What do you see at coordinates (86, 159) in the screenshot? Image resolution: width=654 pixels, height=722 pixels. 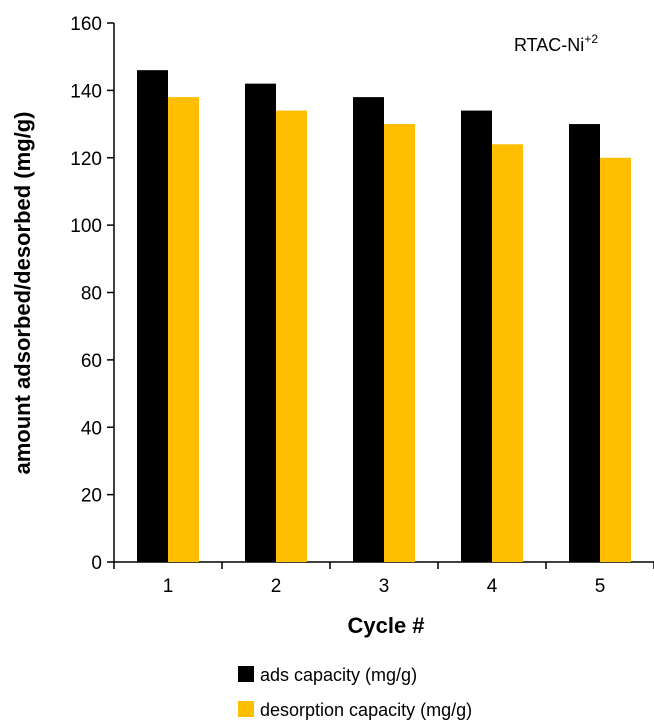 I see `y-tick-label: 120` at bounding box center [86, 159].